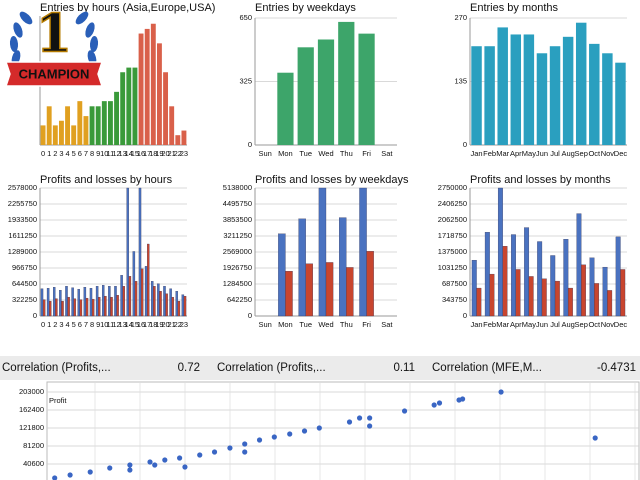  I want to click on x-tick-label: Sun, so click(264, 153).